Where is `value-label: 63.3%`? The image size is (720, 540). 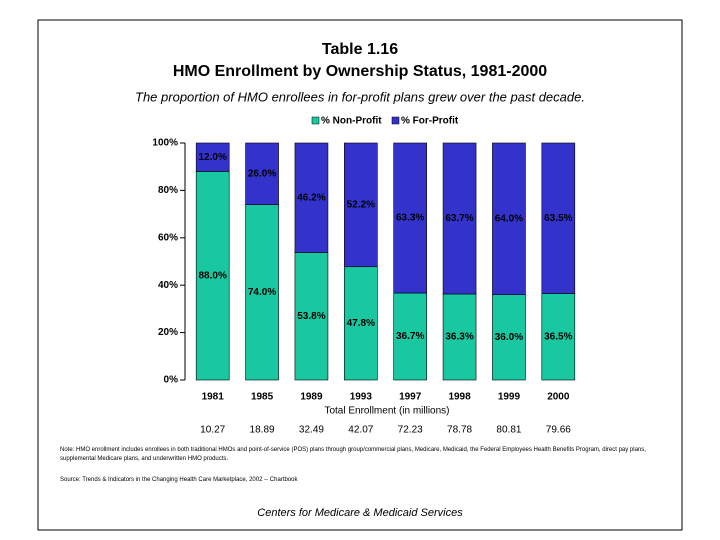 value-label: 63.3% is located at coordinates (410, 218).